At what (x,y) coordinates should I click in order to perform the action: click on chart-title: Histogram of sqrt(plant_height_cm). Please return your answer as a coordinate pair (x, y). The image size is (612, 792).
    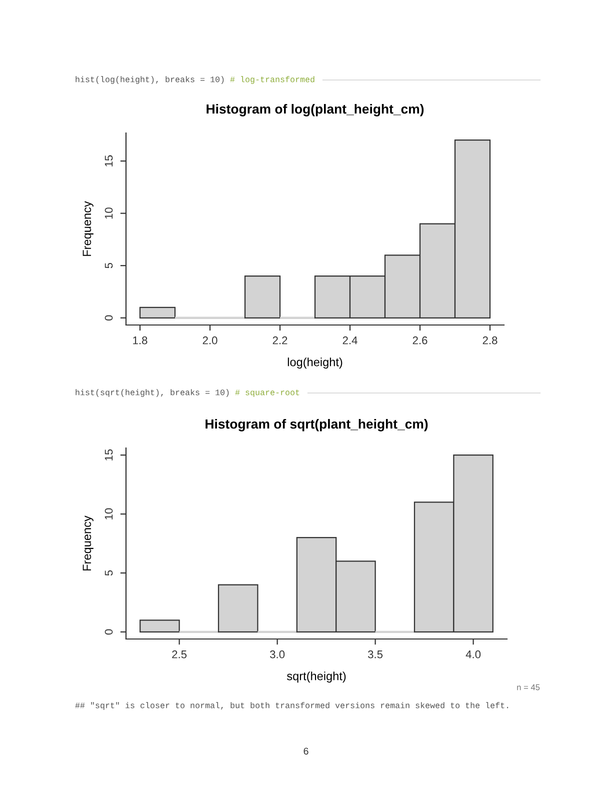
    Looking at the image, I should click on (317, 425).